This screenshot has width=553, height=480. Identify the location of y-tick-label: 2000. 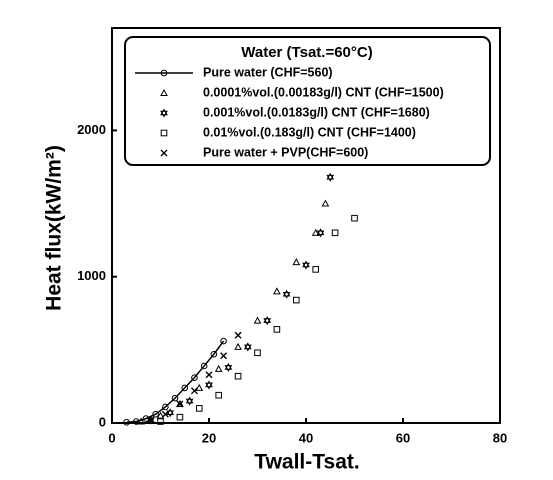
(91, 129).